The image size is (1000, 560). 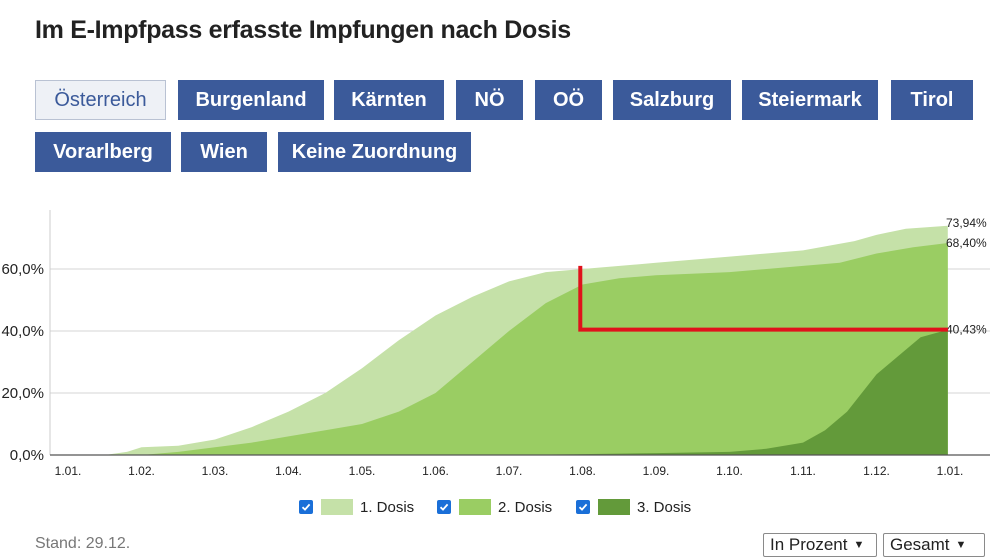 What do you see at coordinates (966, 330) in the screenshot?
I see `end-value-label: 40,43%` at bounding box center [966, 330].